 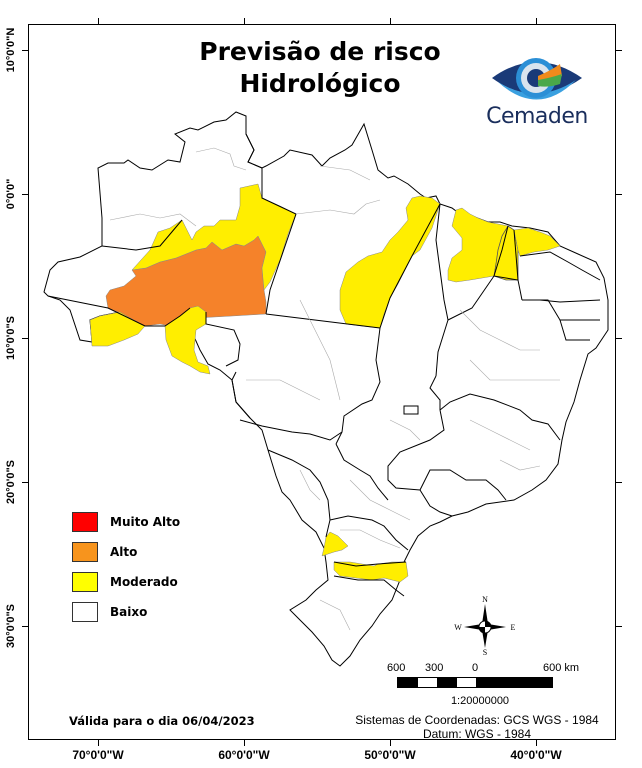 What do you see at coordinates (537, 116) in the screenshot?
I see `cemaden-logo-text: Cemaden` at bounding box center [537, 116].